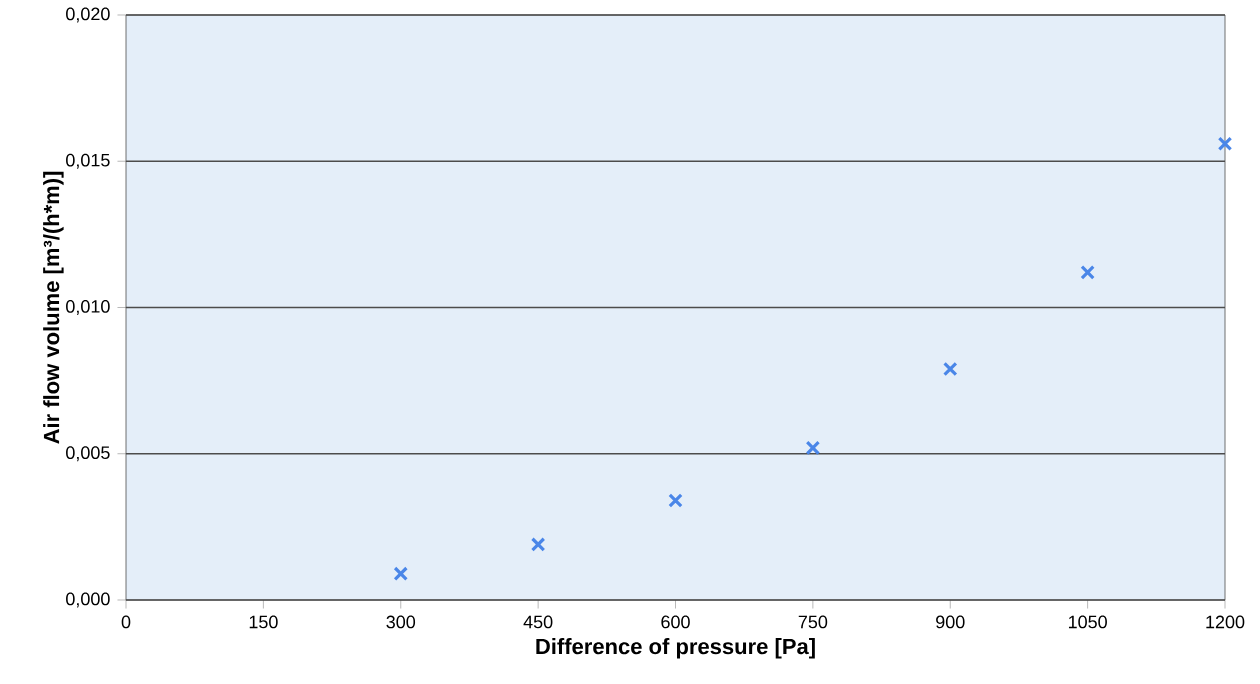 This screenshot has width=1260, height=684. What do you see at coordinates (401, 622) in the screenshot?
I see `x-tick-label: 300` at bounding box center [401, 622].